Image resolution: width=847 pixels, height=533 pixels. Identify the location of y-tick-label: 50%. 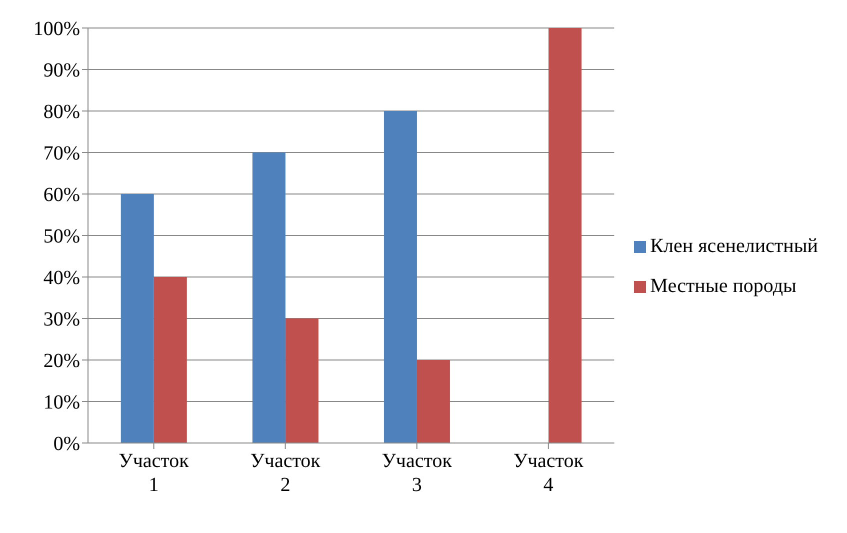
(61, 237).